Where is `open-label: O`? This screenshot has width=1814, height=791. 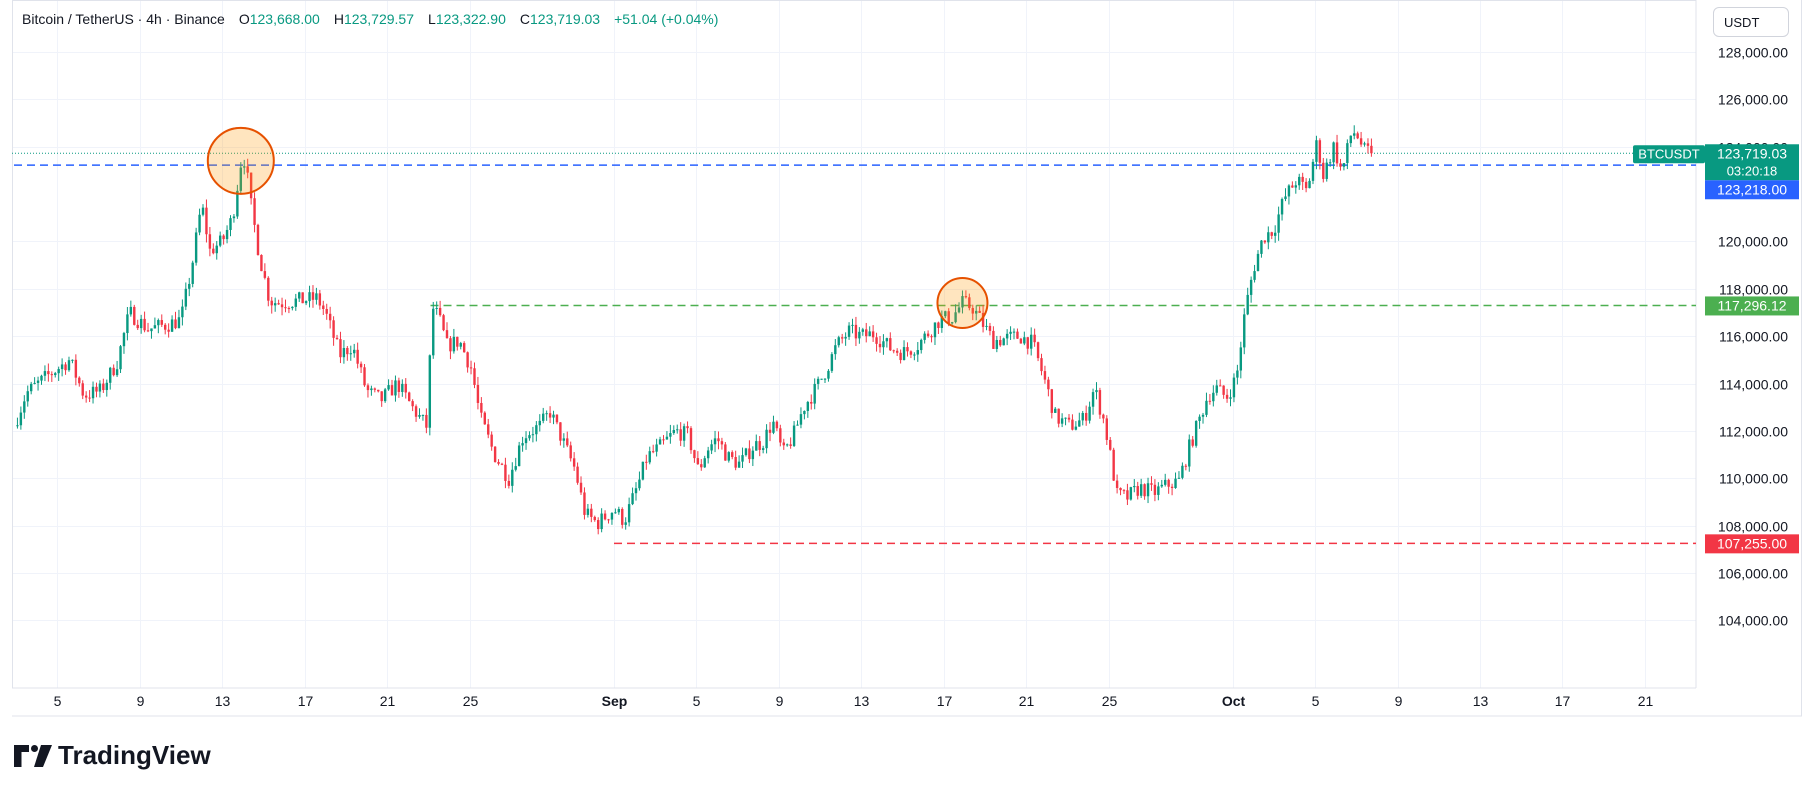
open-label: O is located at coordinates (244, 19).